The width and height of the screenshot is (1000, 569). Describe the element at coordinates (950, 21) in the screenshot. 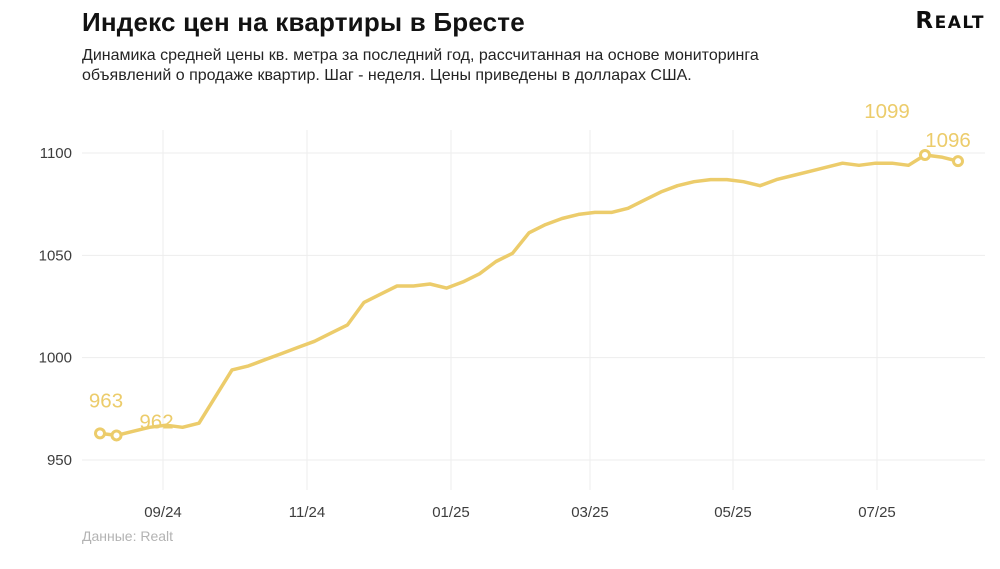

I see `realt-logo: Realt` at that location.